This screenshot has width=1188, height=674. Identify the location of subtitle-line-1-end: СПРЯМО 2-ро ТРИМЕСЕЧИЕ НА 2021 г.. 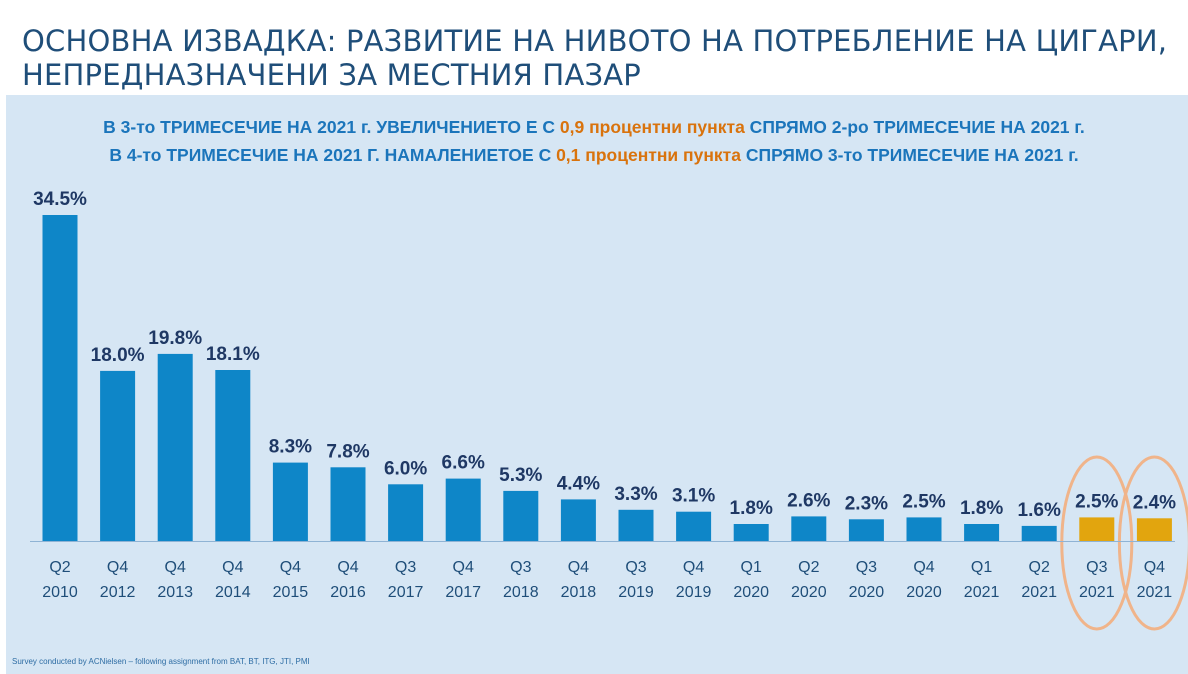
(914, 127).